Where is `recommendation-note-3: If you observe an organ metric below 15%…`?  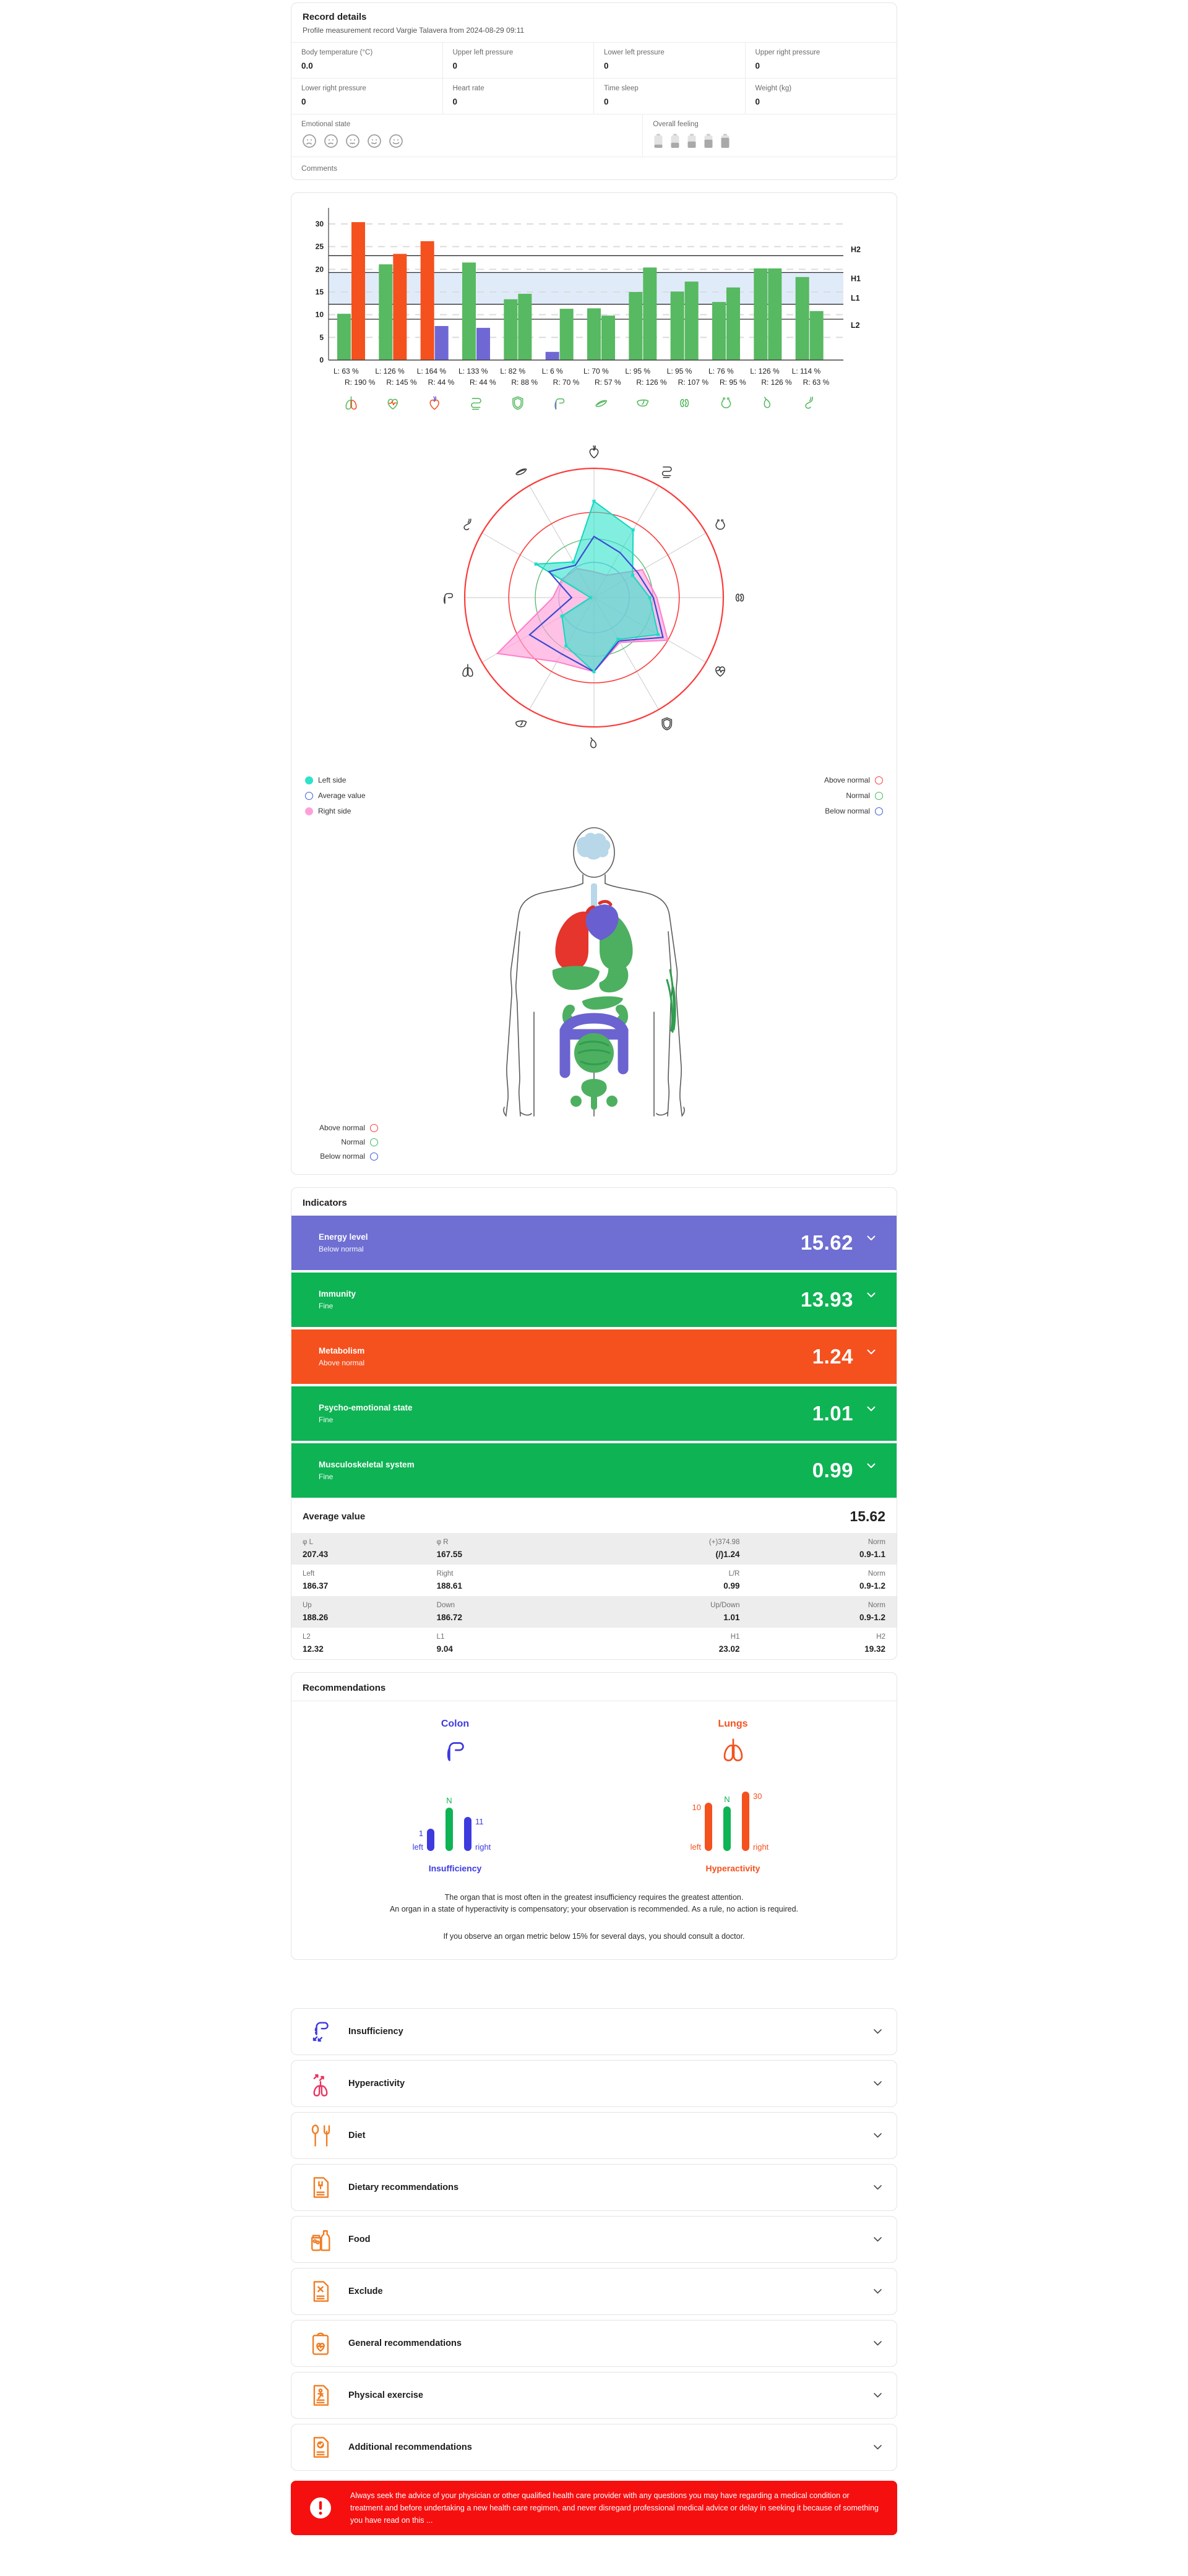
recommendation-note-3: If you observe an organ metric below 15%… is located at coordinates (594, 1936).